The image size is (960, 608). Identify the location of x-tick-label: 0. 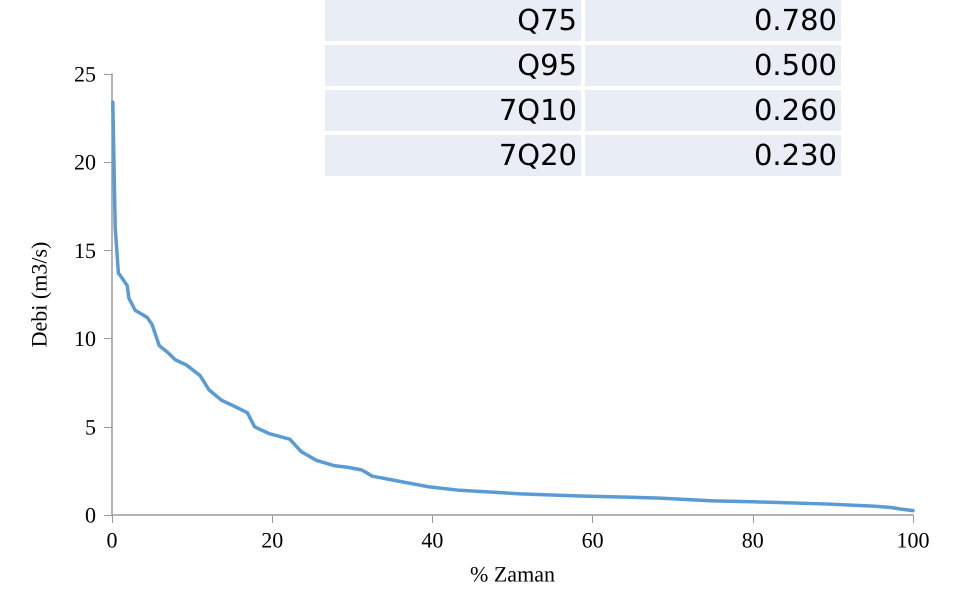
(112, 540).